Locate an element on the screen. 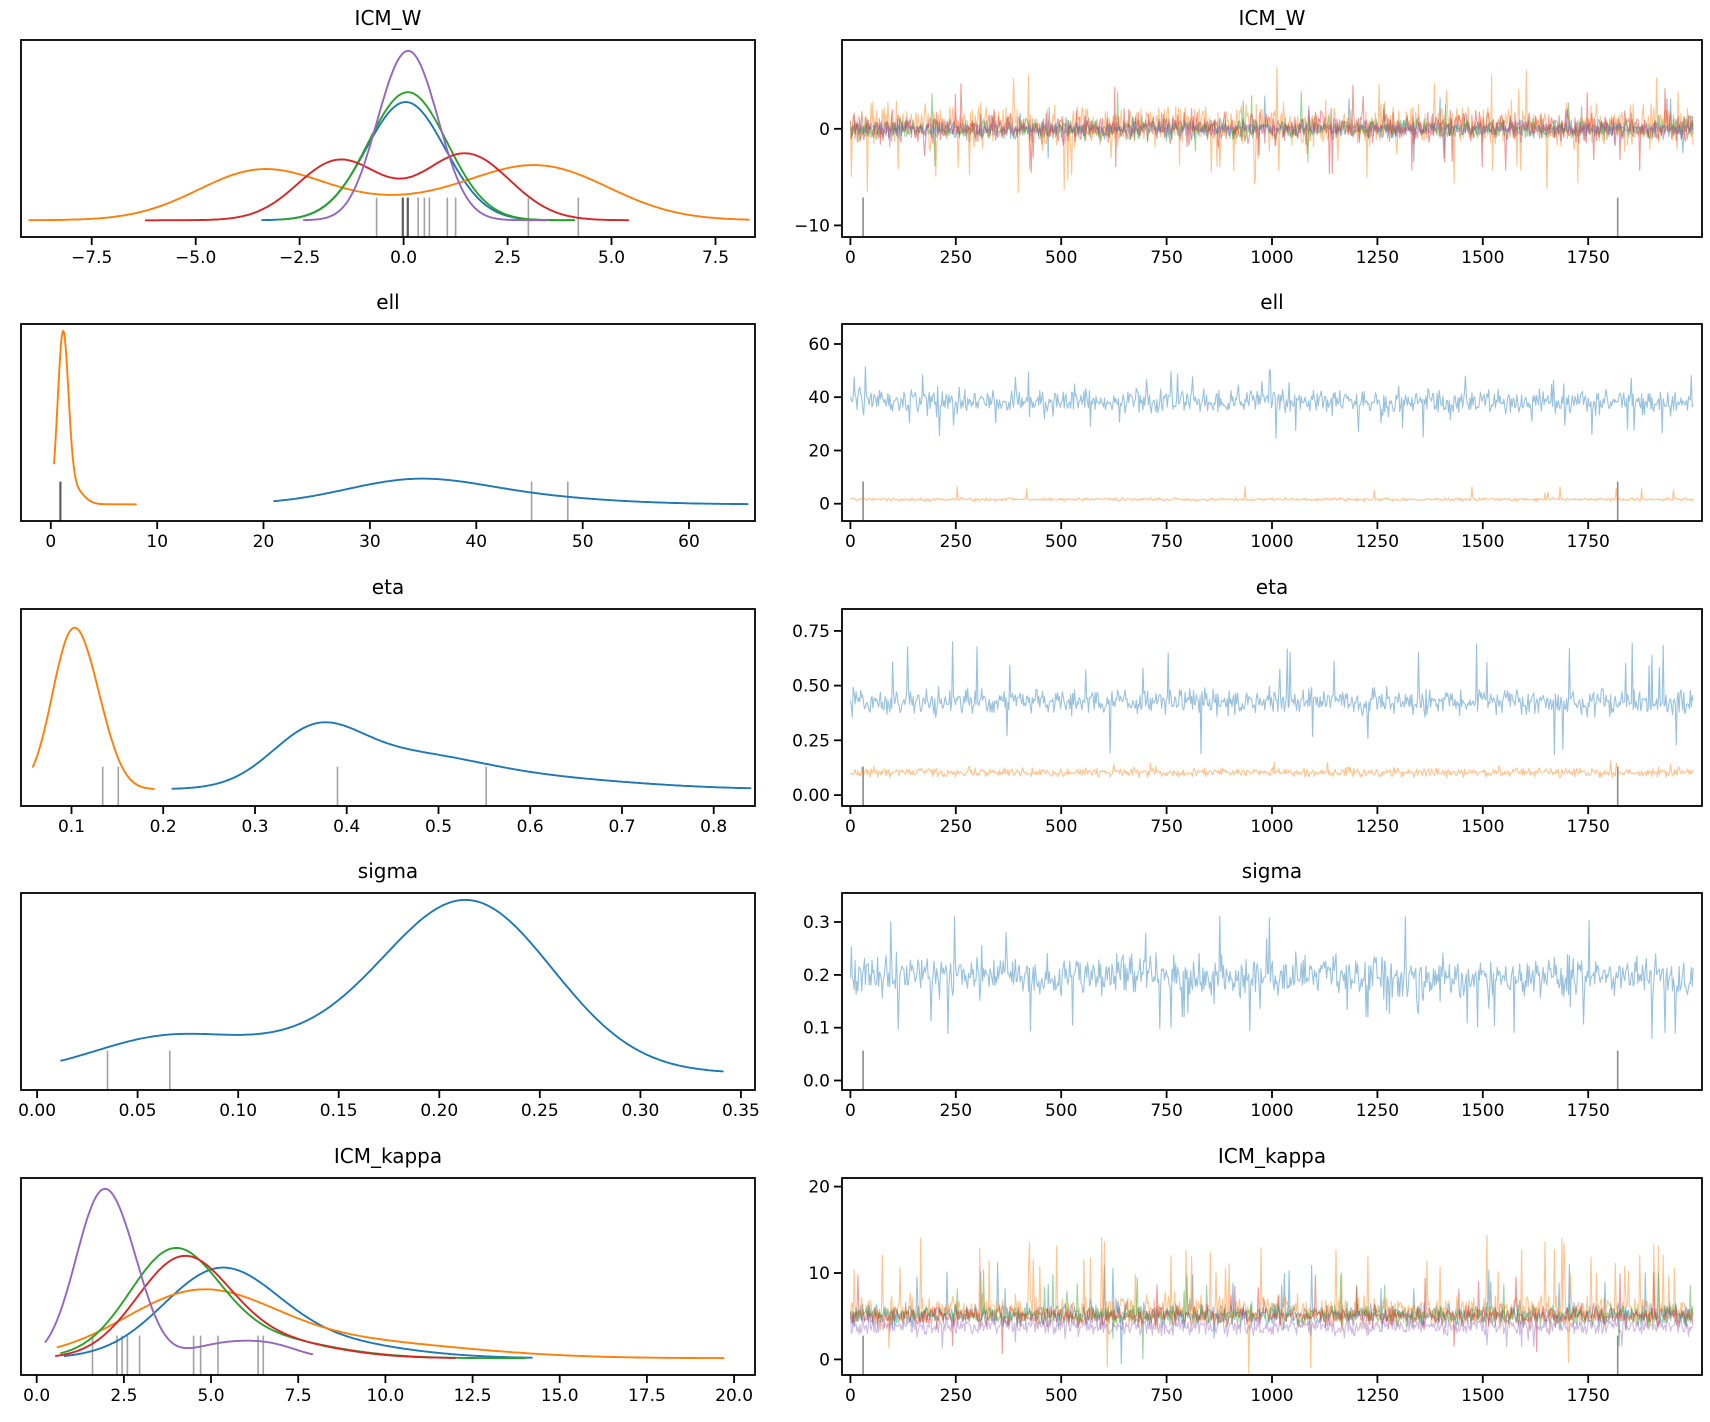 The image size is (1710, 1422). trace-canvas-ell: 0 250 500 750 1000 1250 1500 1750 60 40 20 0 is located at coordinates (1255, 437).